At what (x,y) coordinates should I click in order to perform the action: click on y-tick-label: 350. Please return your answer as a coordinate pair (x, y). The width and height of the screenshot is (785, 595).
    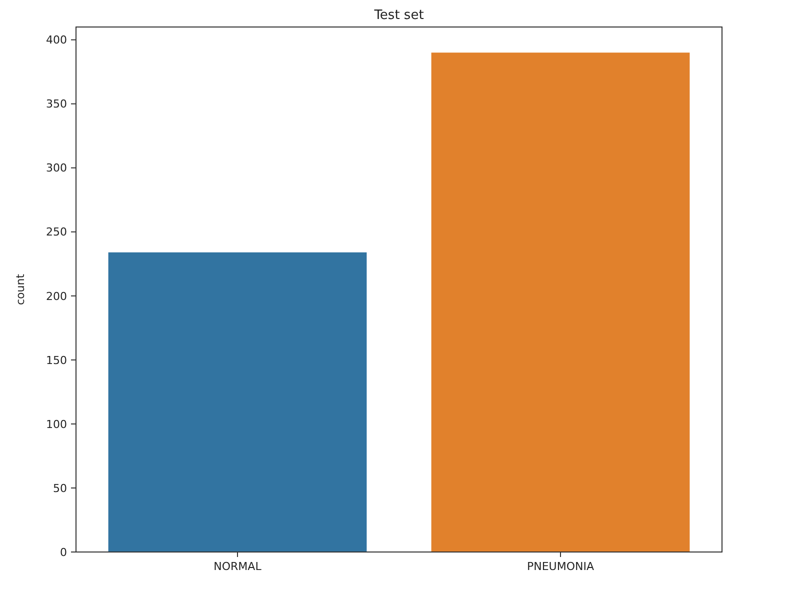
    Looking at the image, I should click on (56, 104).